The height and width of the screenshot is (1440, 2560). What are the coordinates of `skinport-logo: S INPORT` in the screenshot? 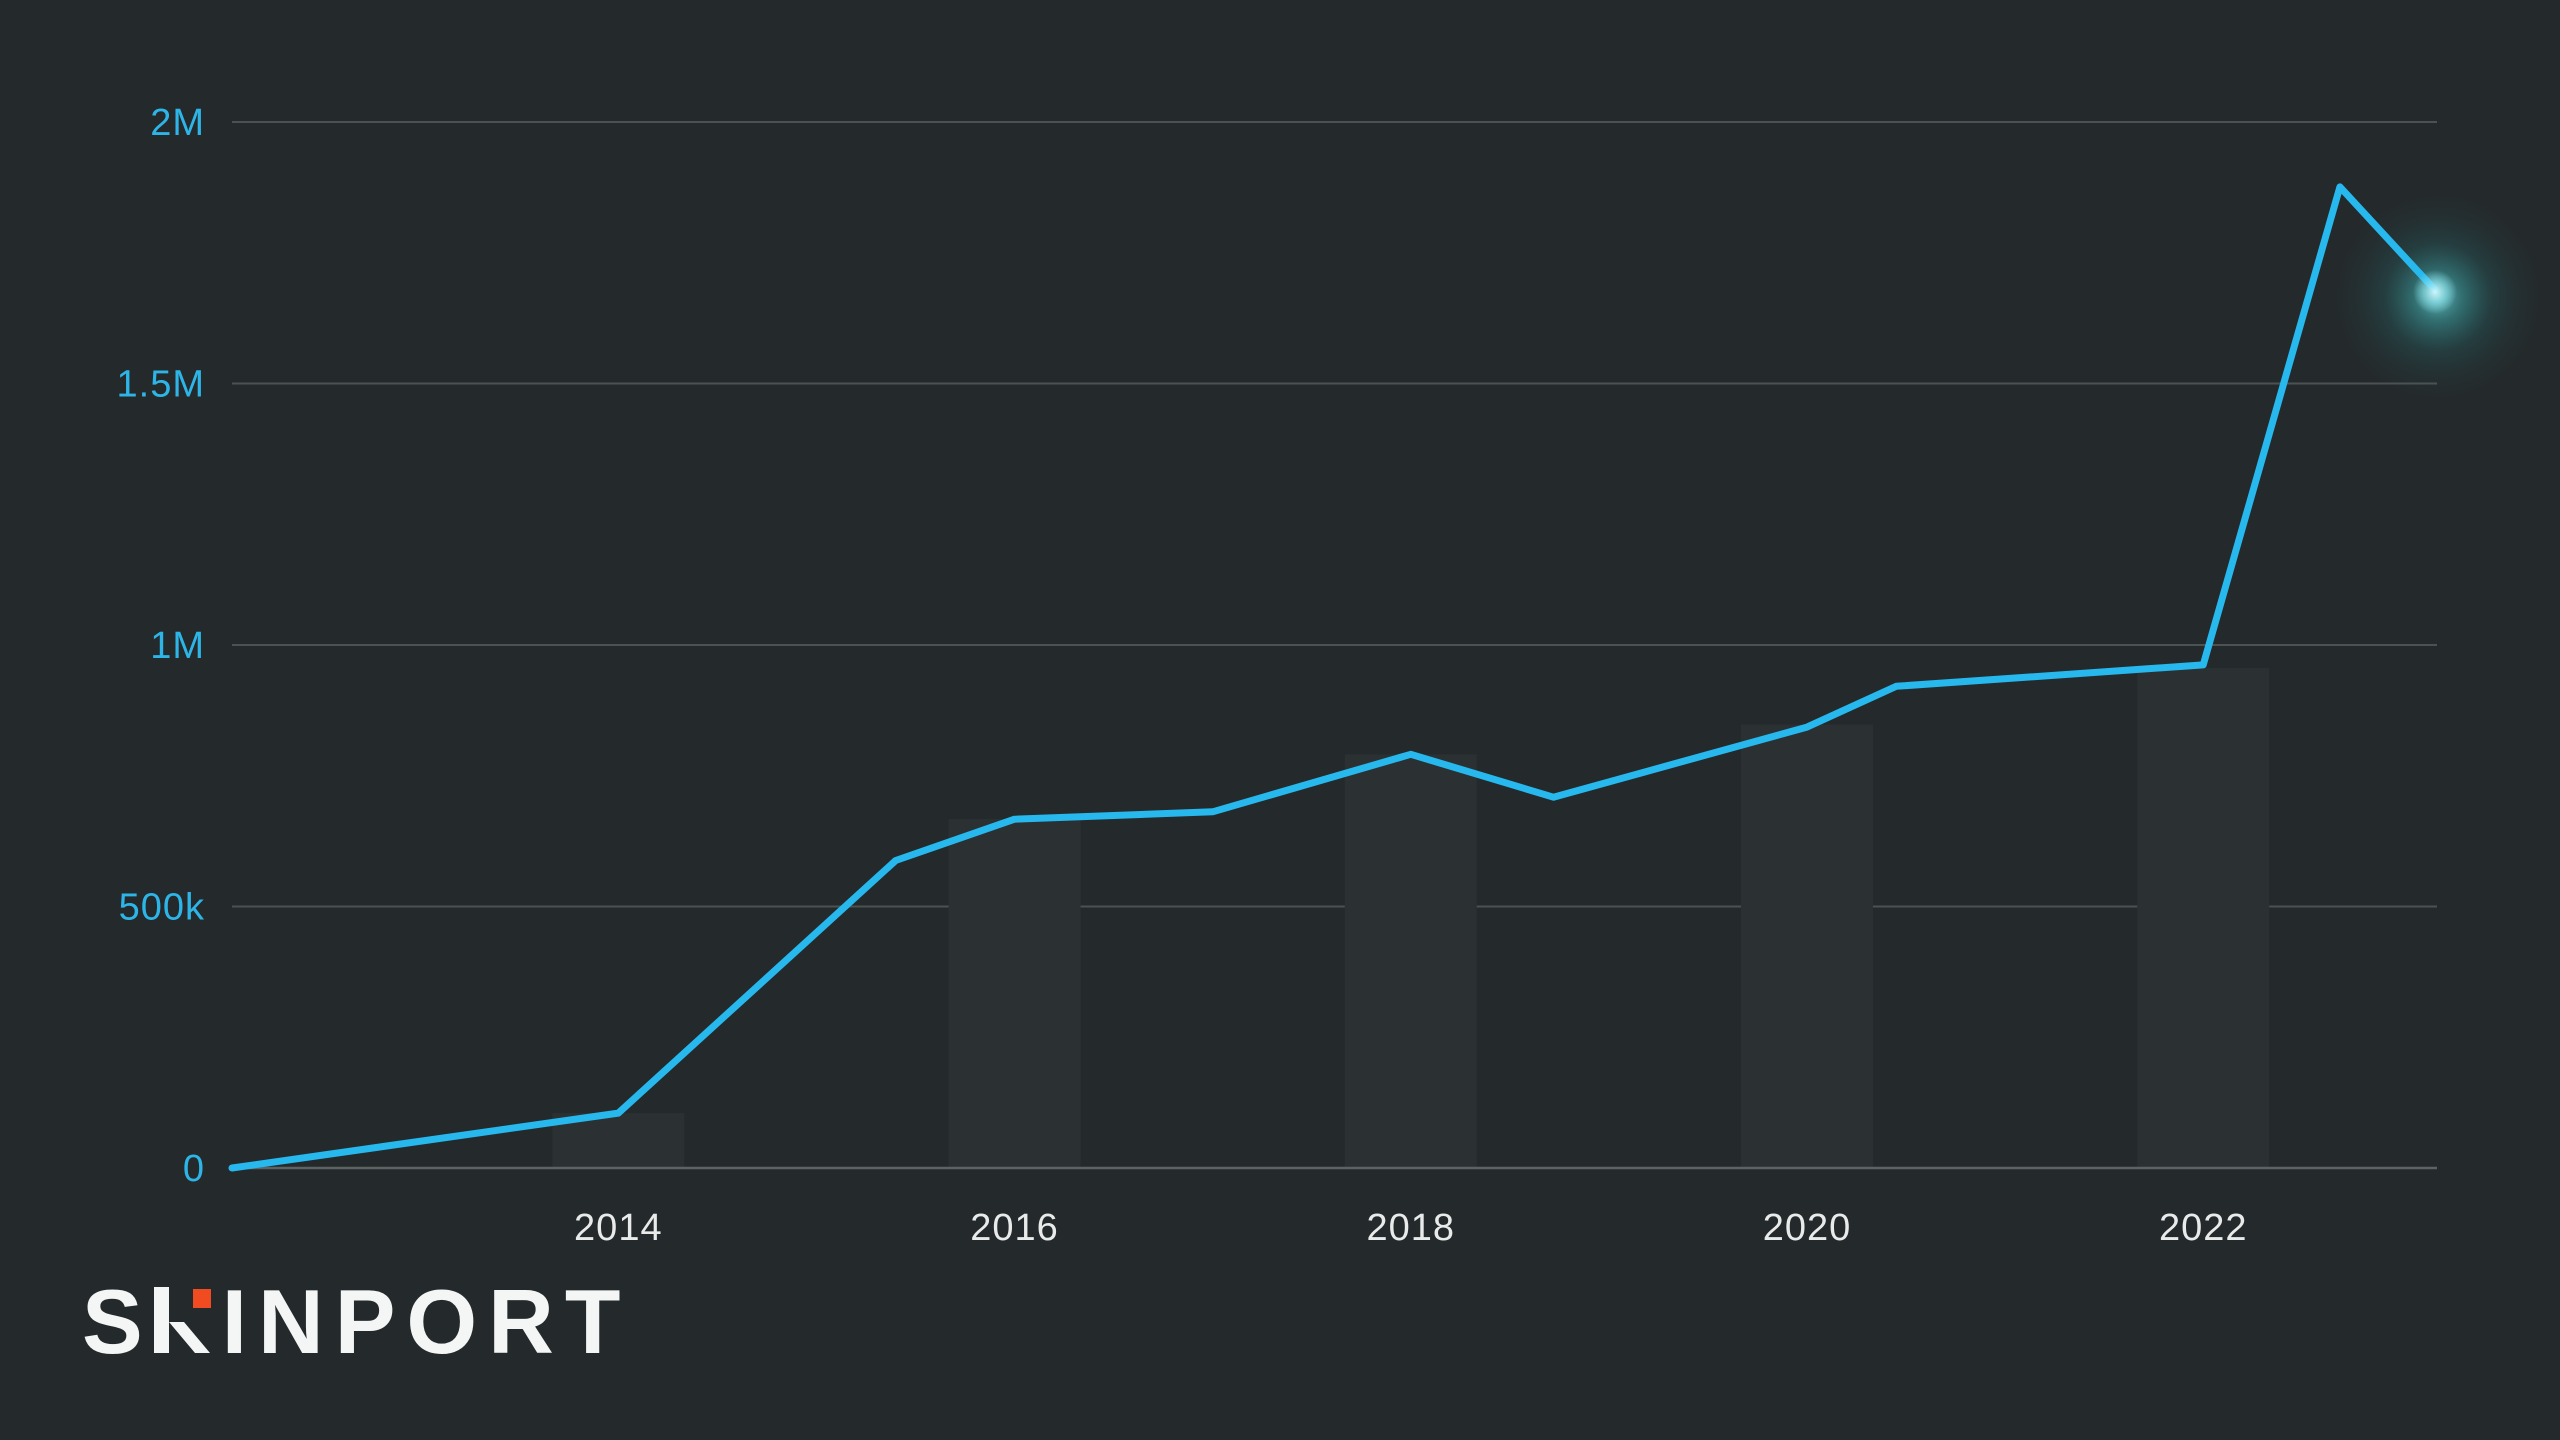 It's located at (357, 1322).